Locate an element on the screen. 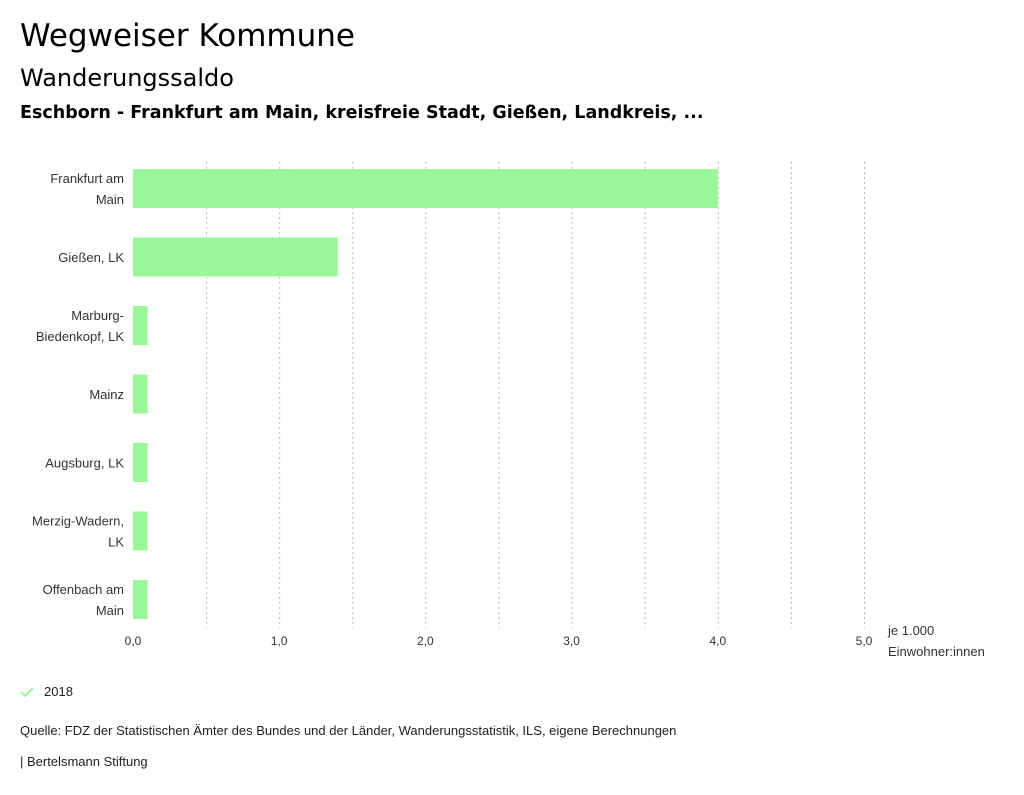 The image size is (1024, 795). category-label-3-0: Mainz is located at coordinates (106, 394).